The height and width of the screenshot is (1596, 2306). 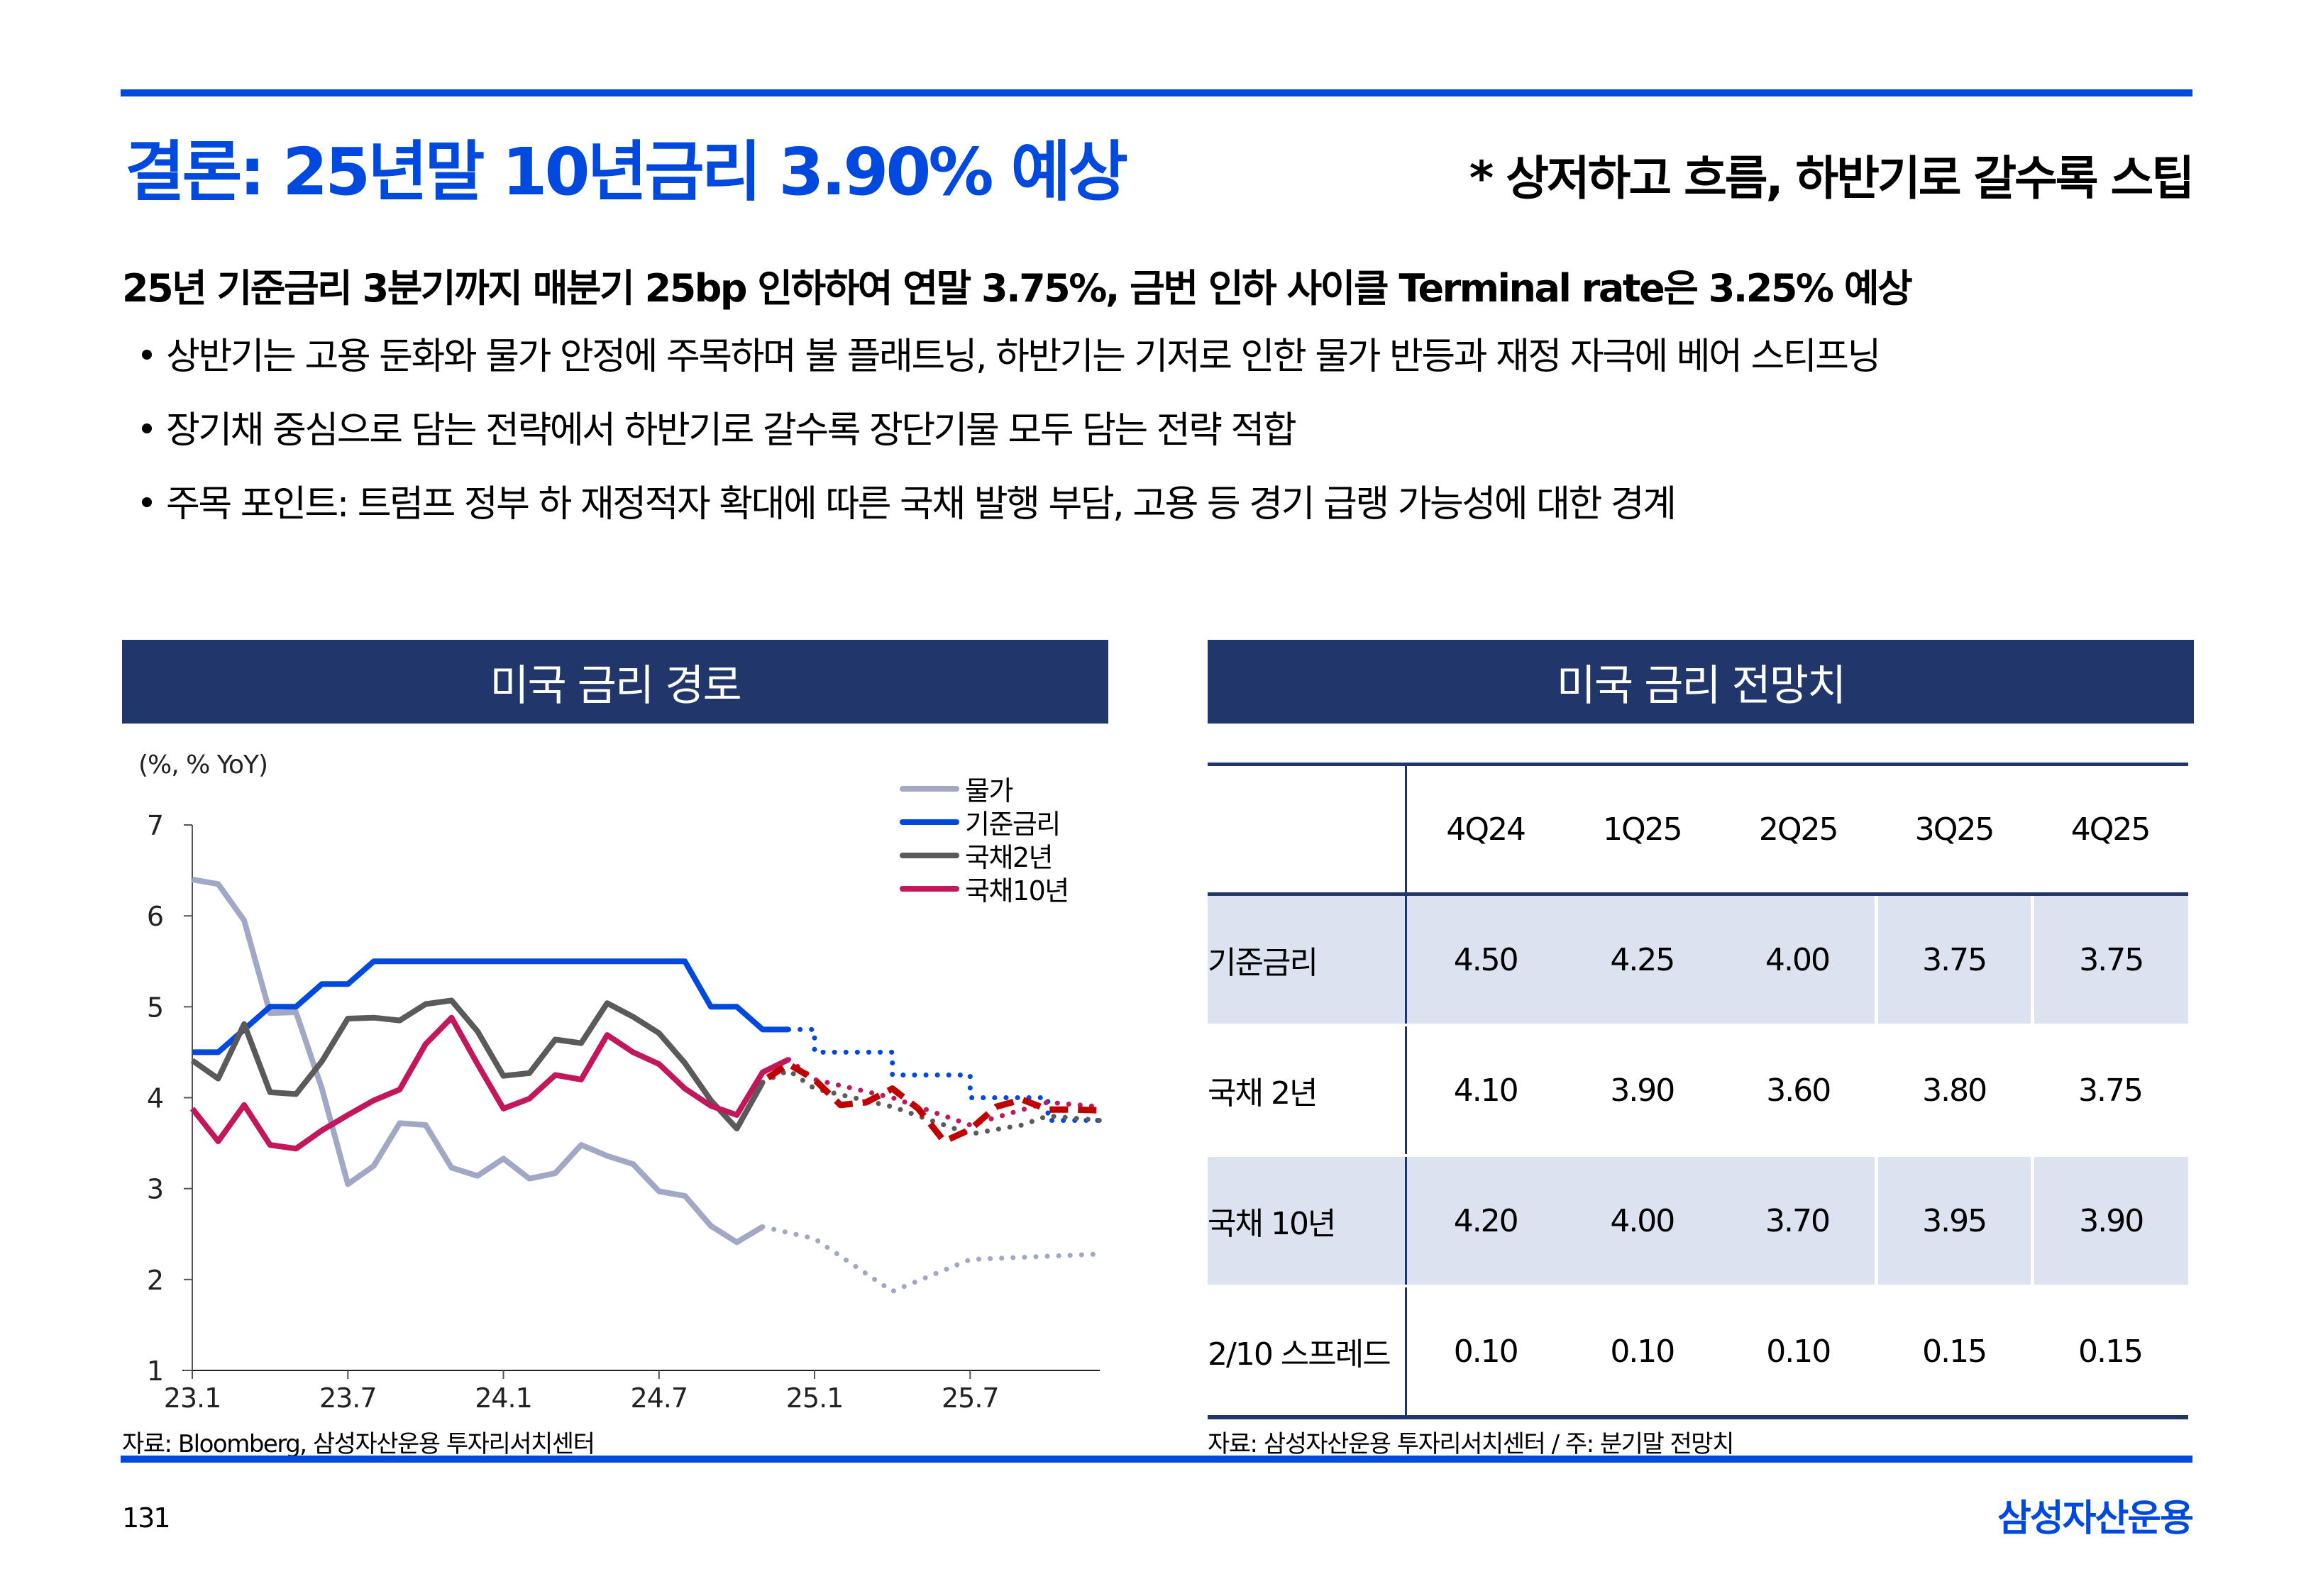 I want to click on x-tick-label: 25.1, so click(x=815, y=1398).